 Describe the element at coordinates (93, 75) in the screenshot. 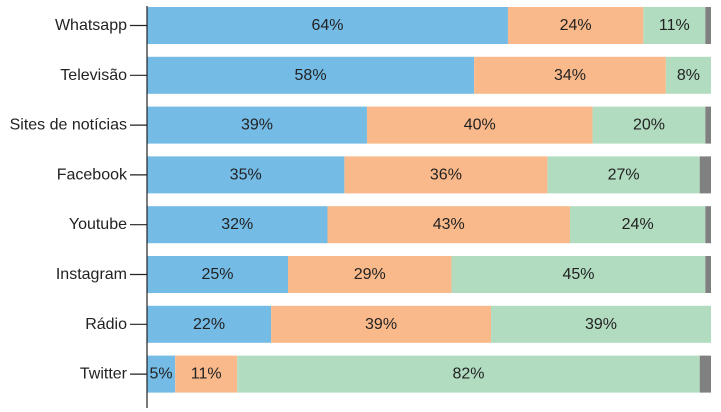

I see `category-label: Televisão` at that location.